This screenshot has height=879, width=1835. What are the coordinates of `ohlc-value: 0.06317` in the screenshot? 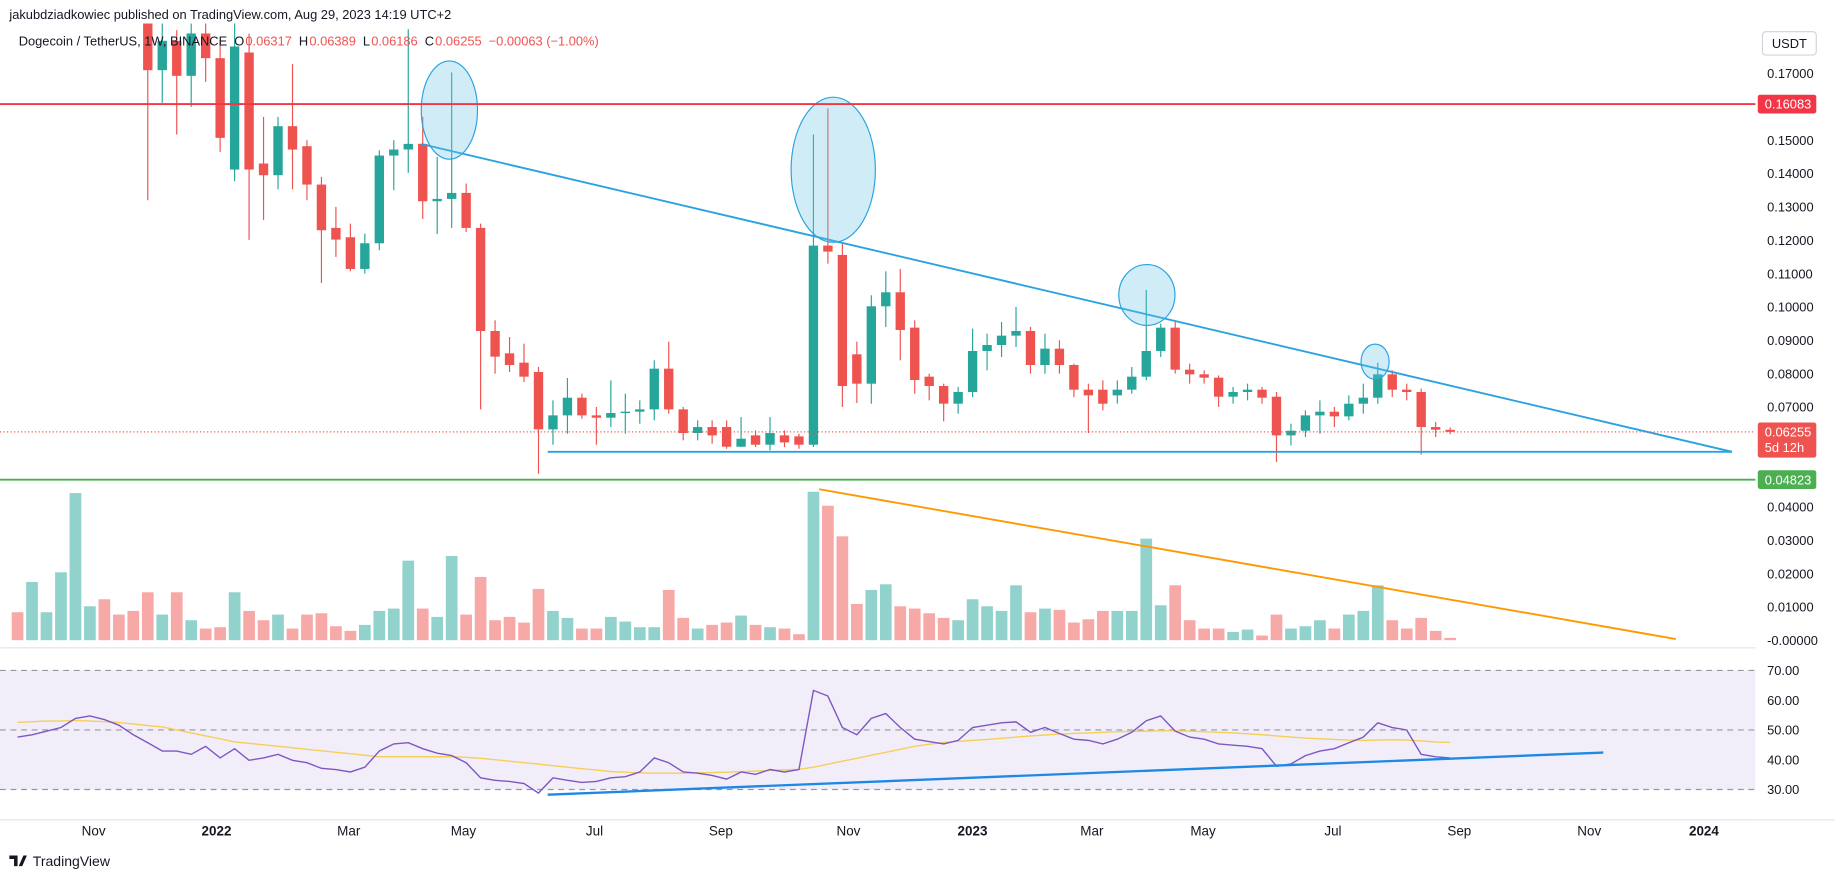 It's located at (268, 41).